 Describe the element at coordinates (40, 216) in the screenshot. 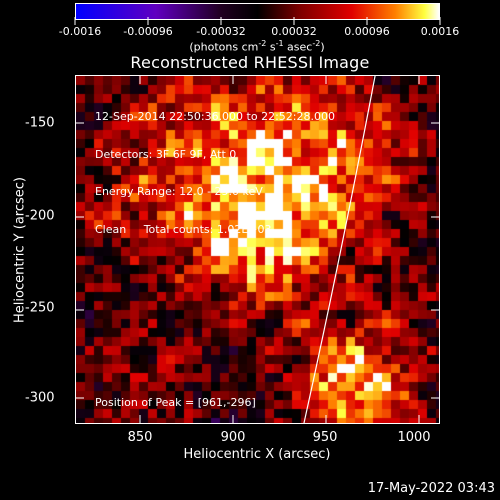

I see `y-tick-label: -200` at that location.